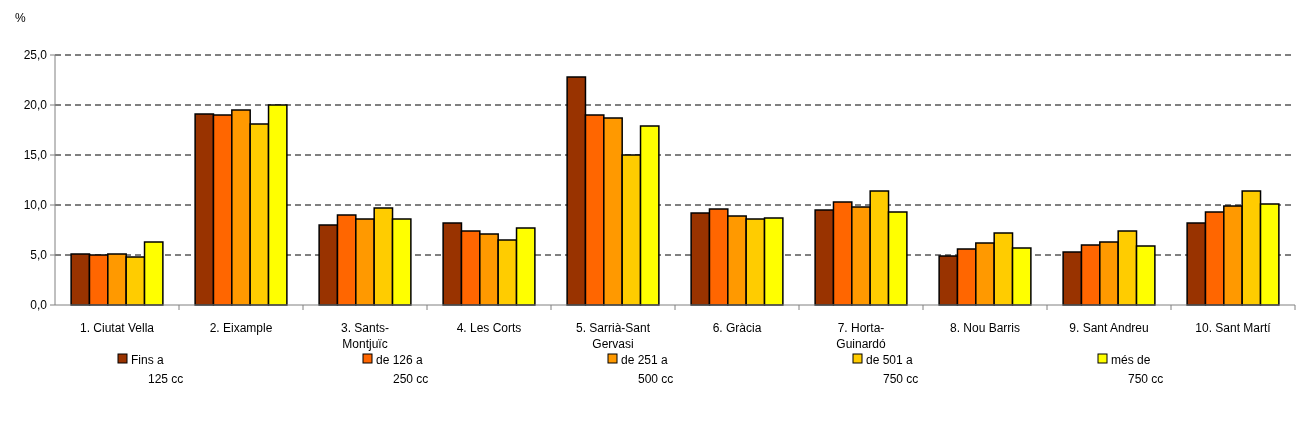  What do you see at coordinates (489, 328) in the screenshot?
I see `x-tick-label: 4. Les Corts` at bounding box center [489, 328].